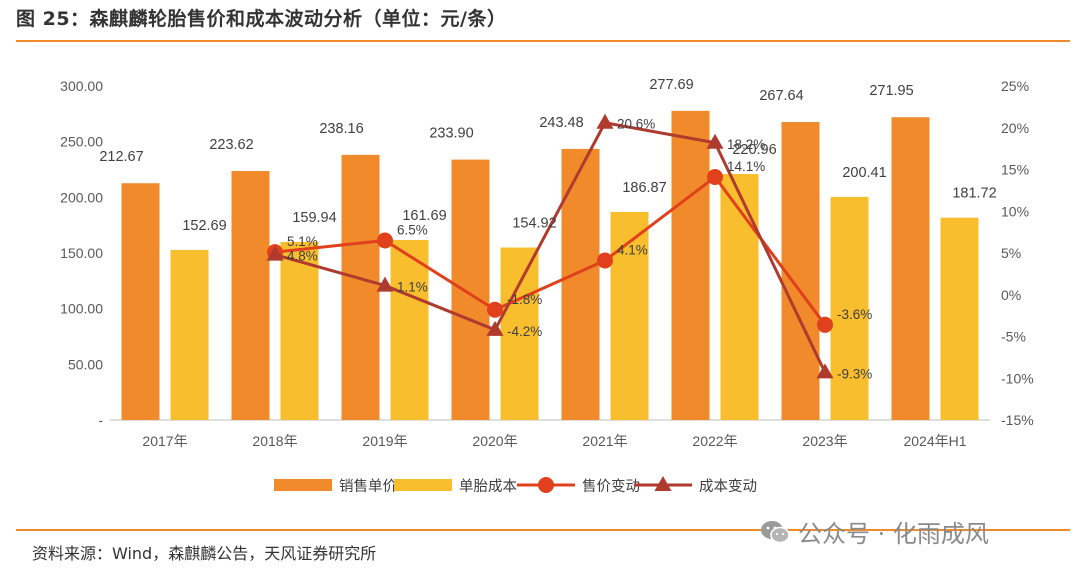 The height and width of the screenshot is (573, 1080). What do you see at coordinates (302, 256) in the screenshot?
I see `line-value-label: 4.8%` at bounding box center [302, 256].